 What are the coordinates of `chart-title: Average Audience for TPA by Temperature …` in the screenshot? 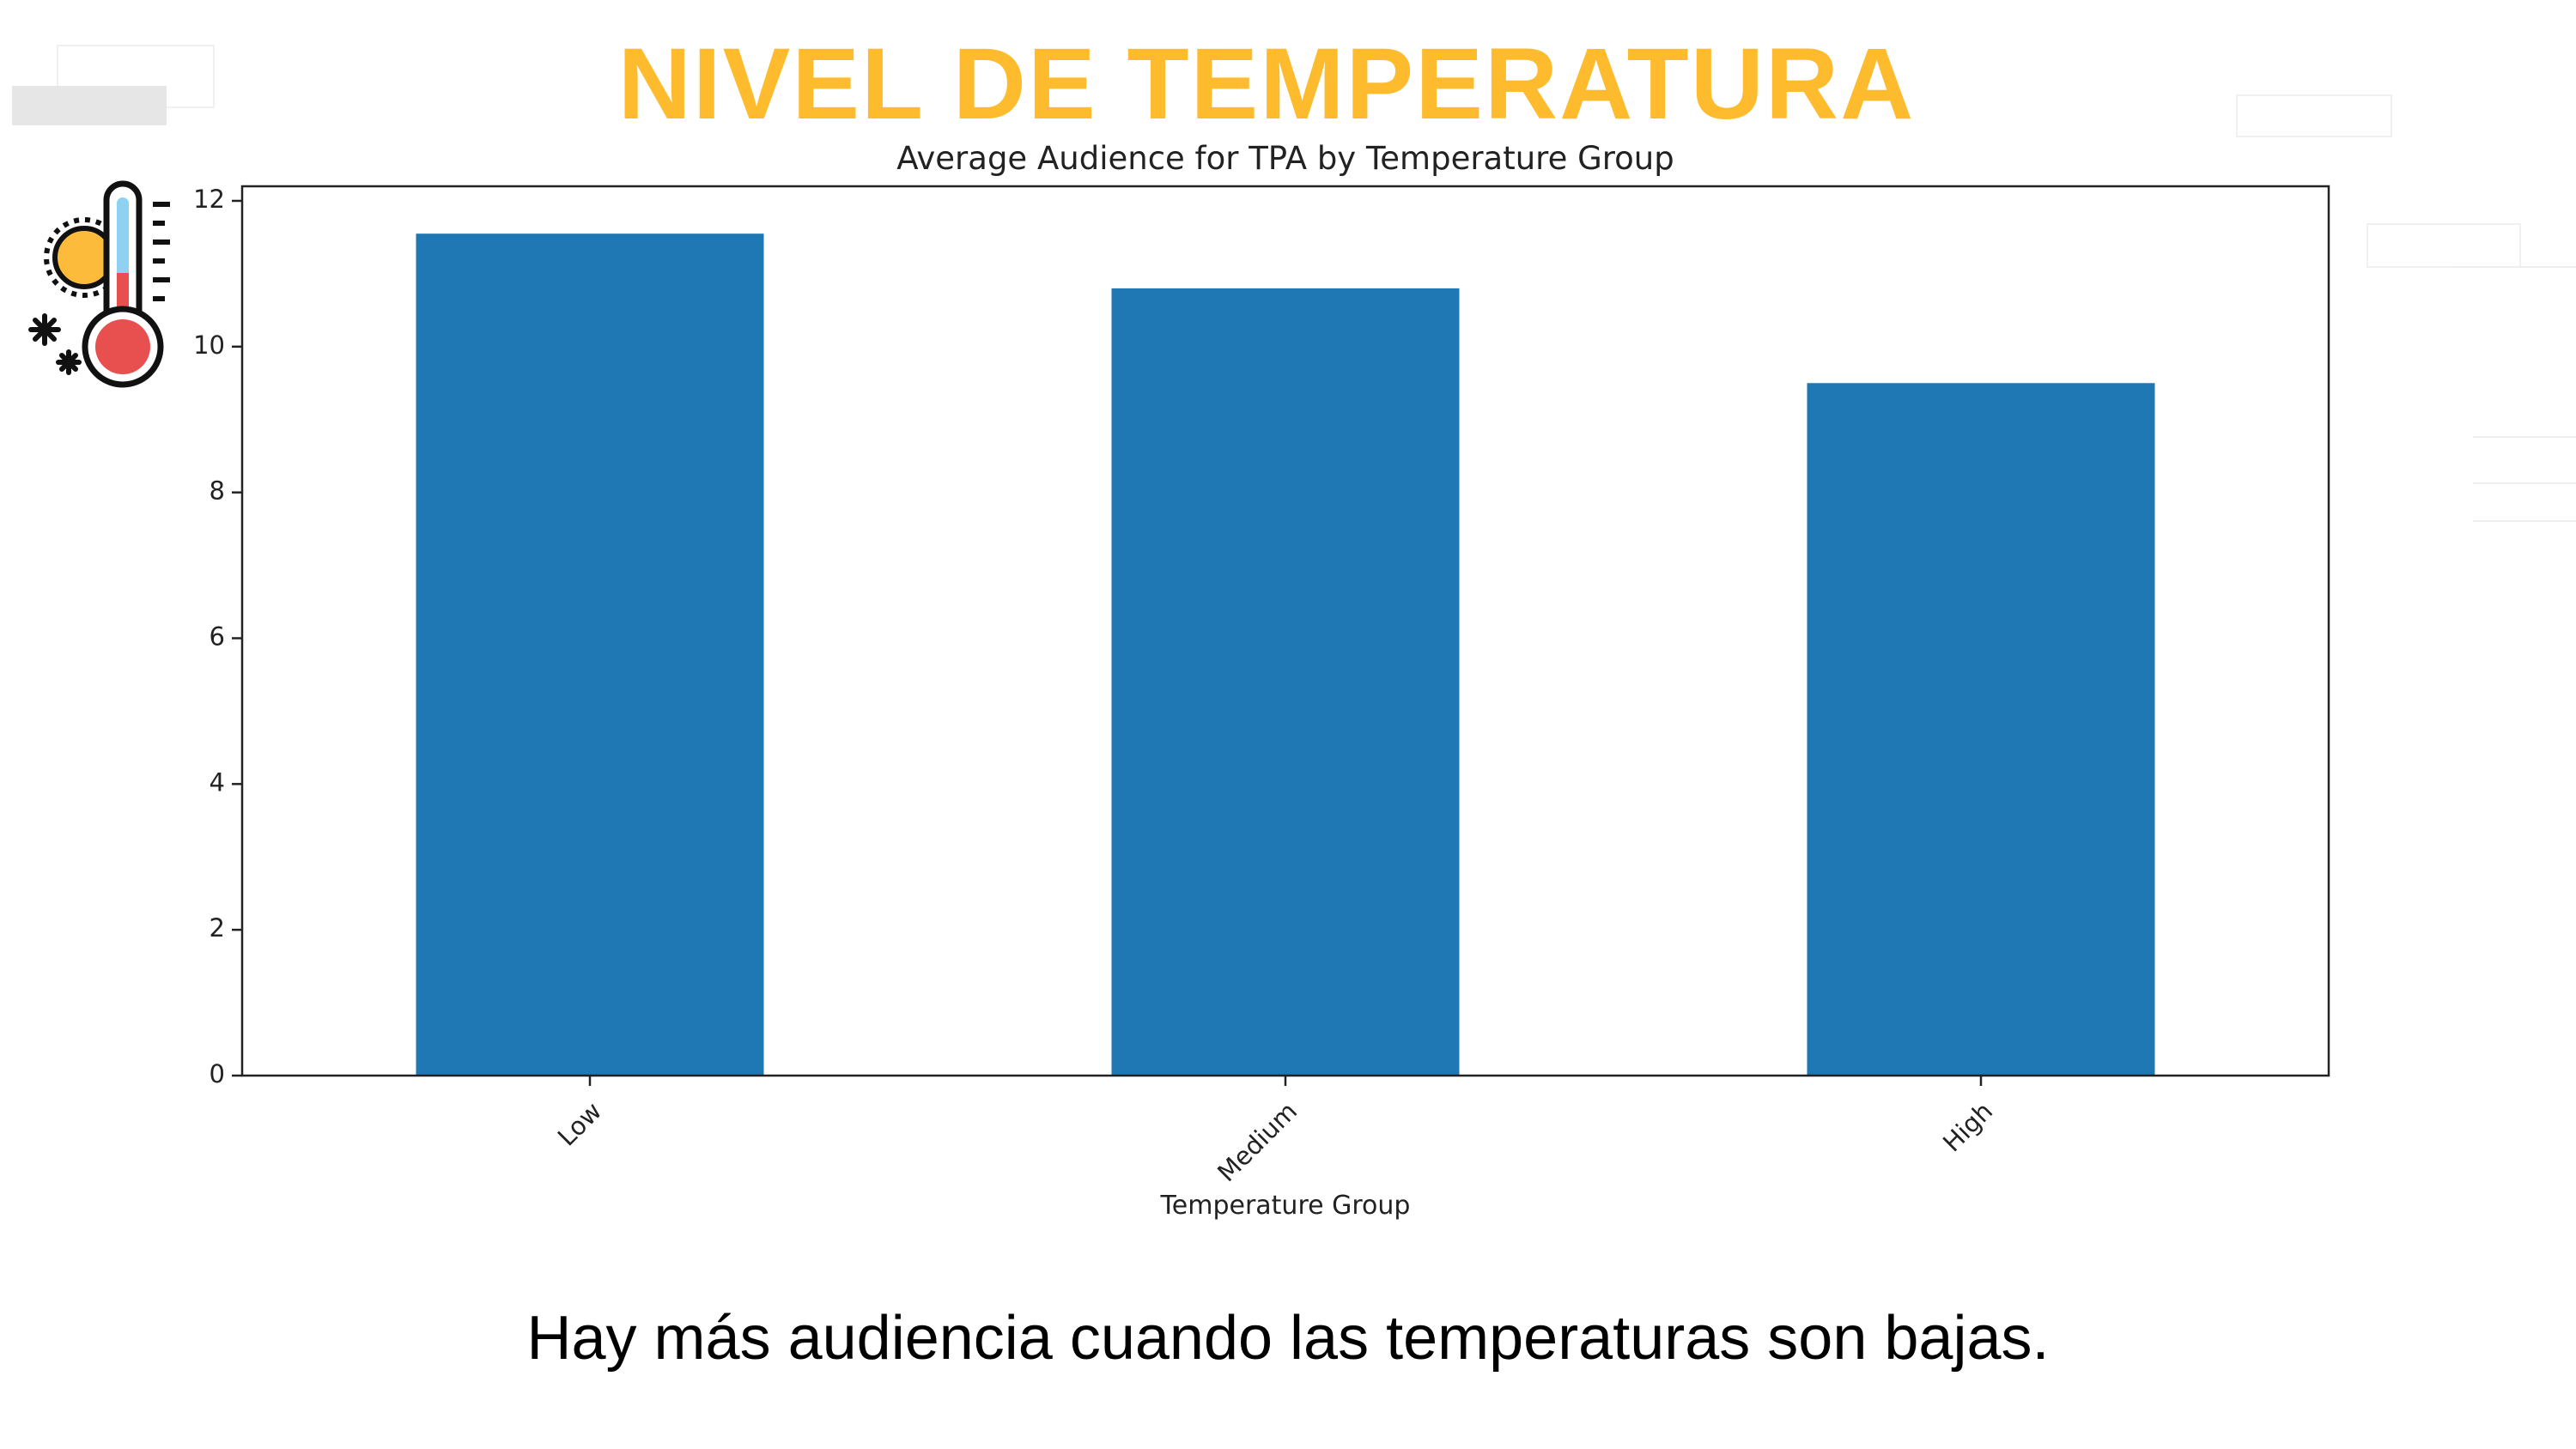 It's located at (1285, 158).